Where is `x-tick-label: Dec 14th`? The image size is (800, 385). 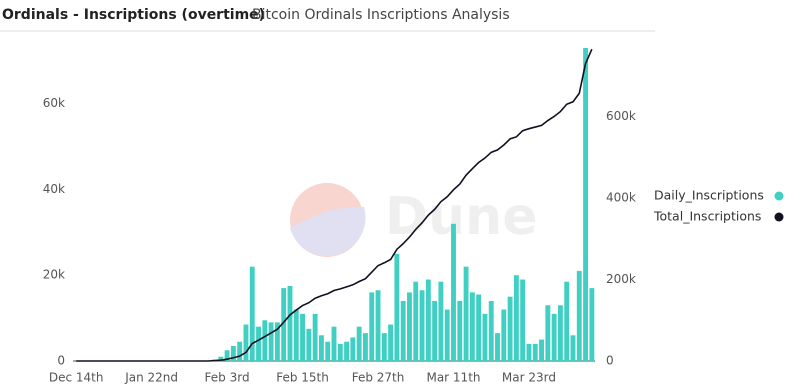 x-tick-label: Dec 14th is located at coordinates (76, 378).